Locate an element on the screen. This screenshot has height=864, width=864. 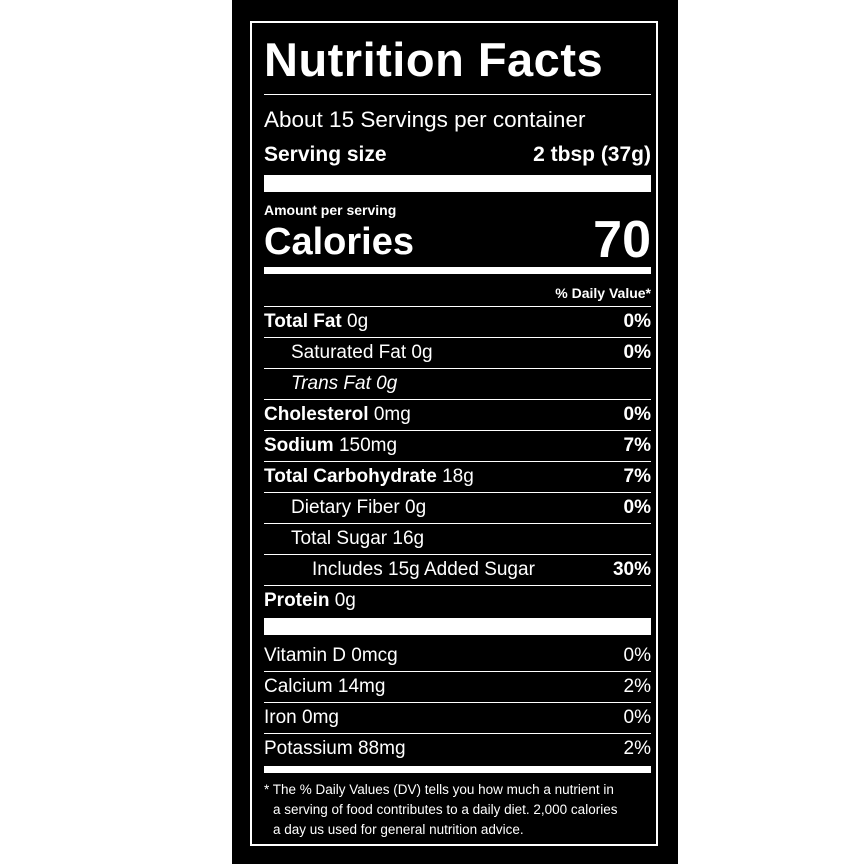
nutrient-amount: 18g is located at coordinates (458, 476).